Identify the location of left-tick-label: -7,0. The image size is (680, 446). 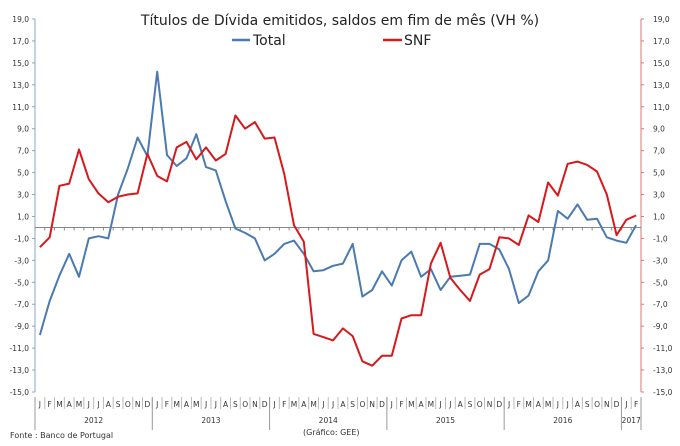
(21, 304).